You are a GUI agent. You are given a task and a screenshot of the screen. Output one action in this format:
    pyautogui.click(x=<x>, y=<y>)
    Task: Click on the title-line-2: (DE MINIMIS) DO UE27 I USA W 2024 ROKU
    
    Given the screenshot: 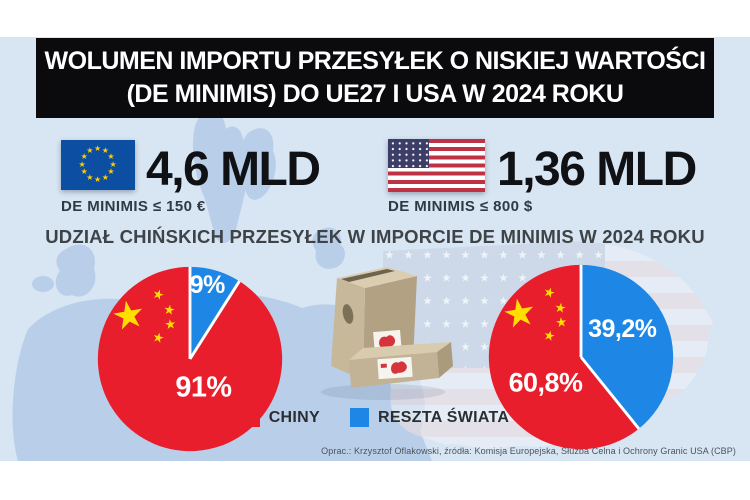 What is the action you would take?
    pyautogui.click(x=375, y=94)
    